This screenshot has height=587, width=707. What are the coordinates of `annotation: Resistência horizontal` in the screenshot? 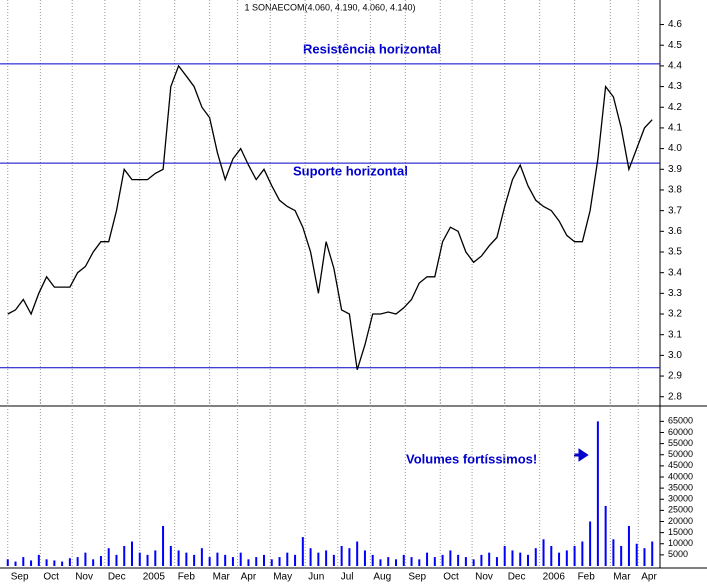 It's located at (372, 48).